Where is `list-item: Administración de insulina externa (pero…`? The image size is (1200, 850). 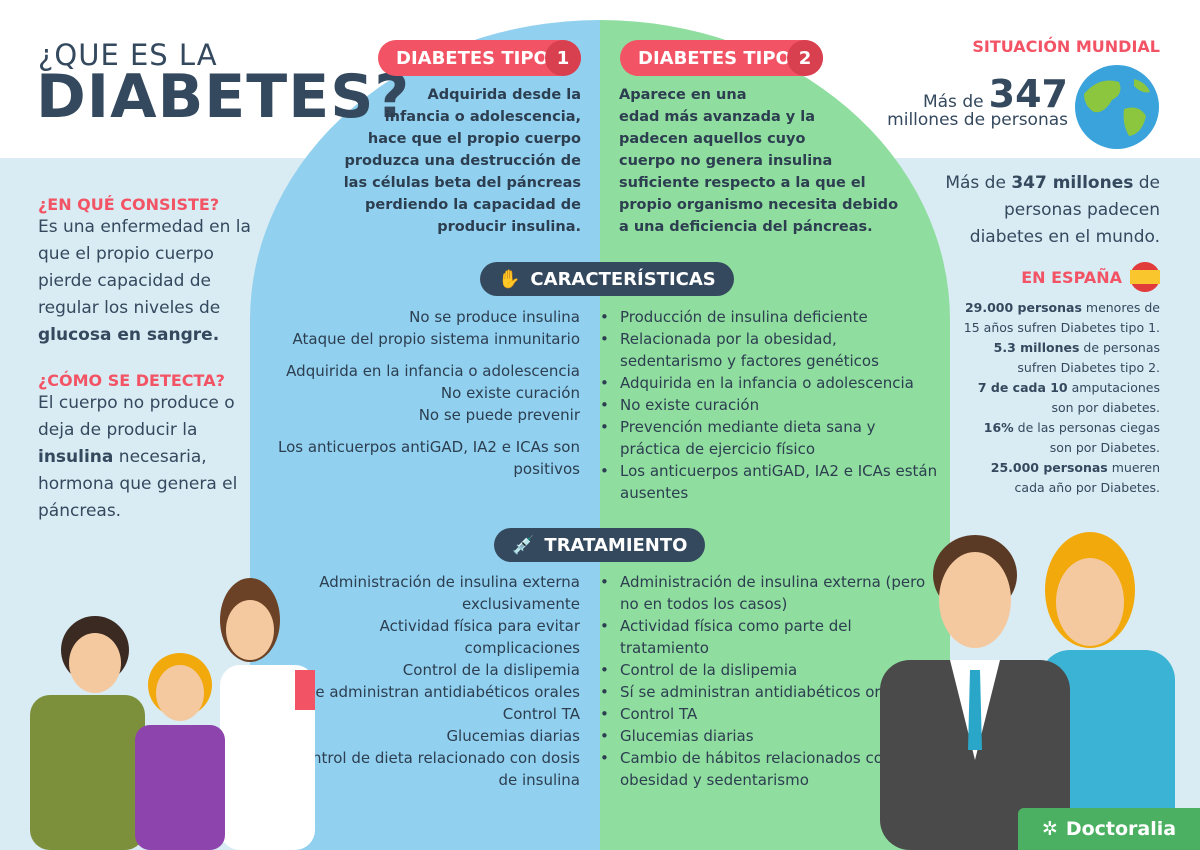
list-item: Administración de insulina externa (pero… is located at coordinates (770, 593).